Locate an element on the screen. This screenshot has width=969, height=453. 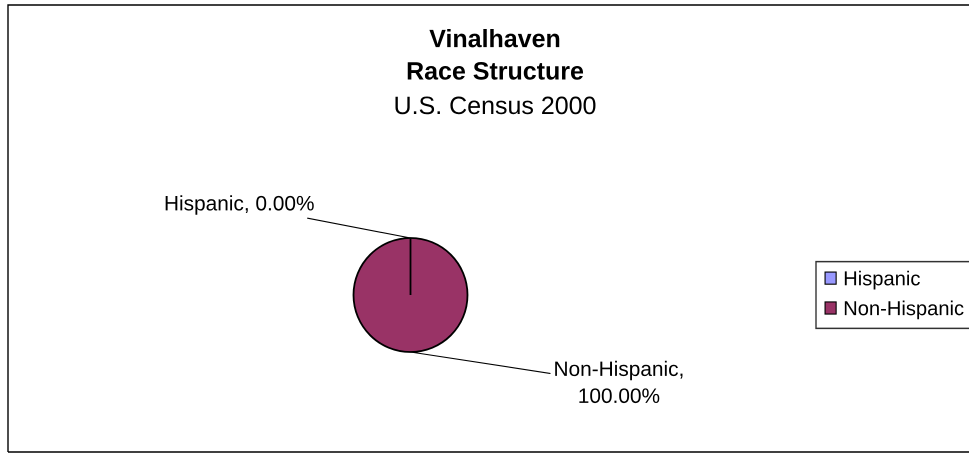
legend-label: Hispanic is located at coordinates (882, 280).